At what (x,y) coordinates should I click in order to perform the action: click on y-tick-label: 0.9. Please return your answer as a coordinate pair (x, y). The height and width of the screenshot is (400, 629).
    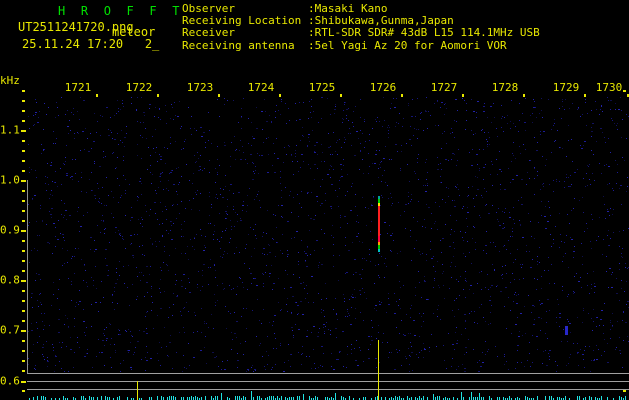
    Looking at the image, I should click on (10, 230).